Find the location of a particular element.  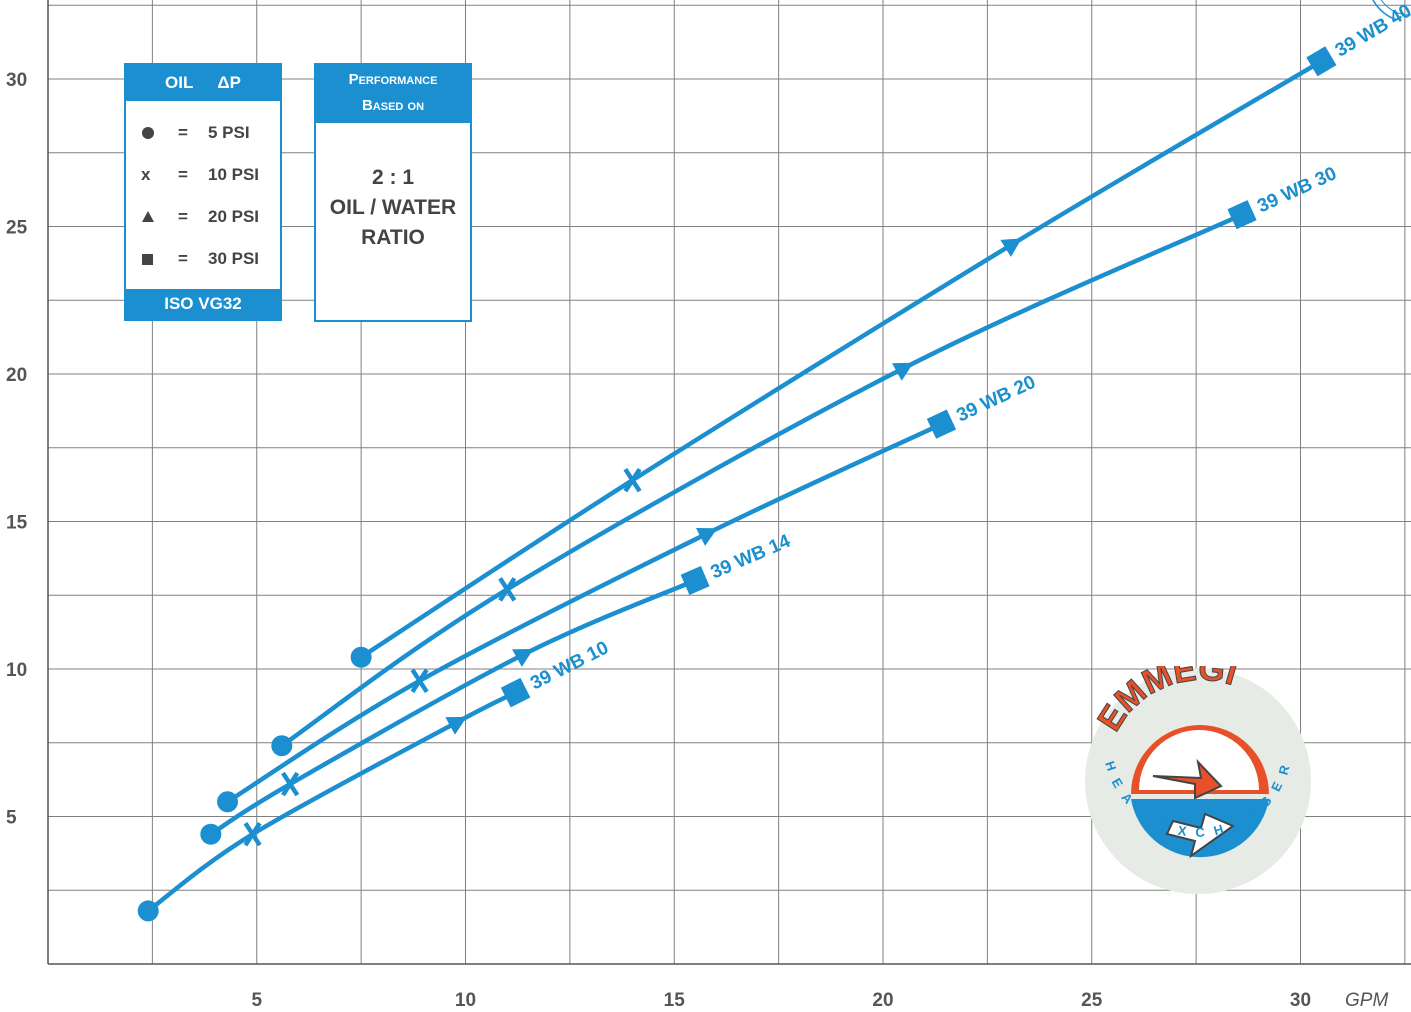

legend-label-20psi: 20 PSI is located at coordinates (234, 216).